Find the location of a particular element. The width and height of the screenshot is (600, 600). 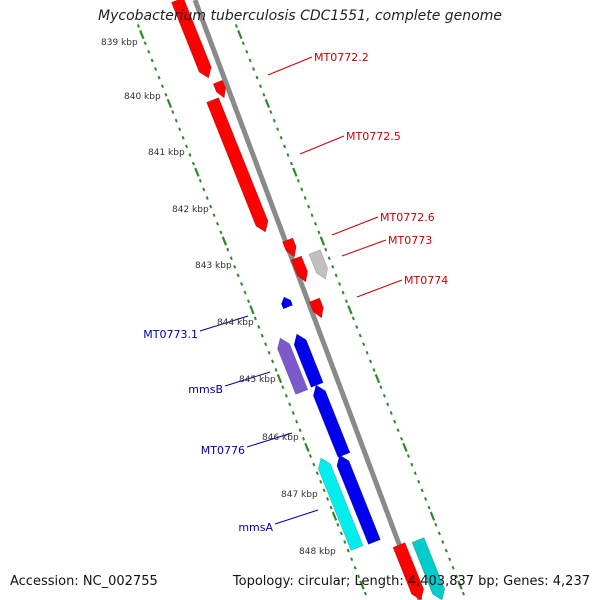

gene-label: mmsB is located at coordinates (205, 389).